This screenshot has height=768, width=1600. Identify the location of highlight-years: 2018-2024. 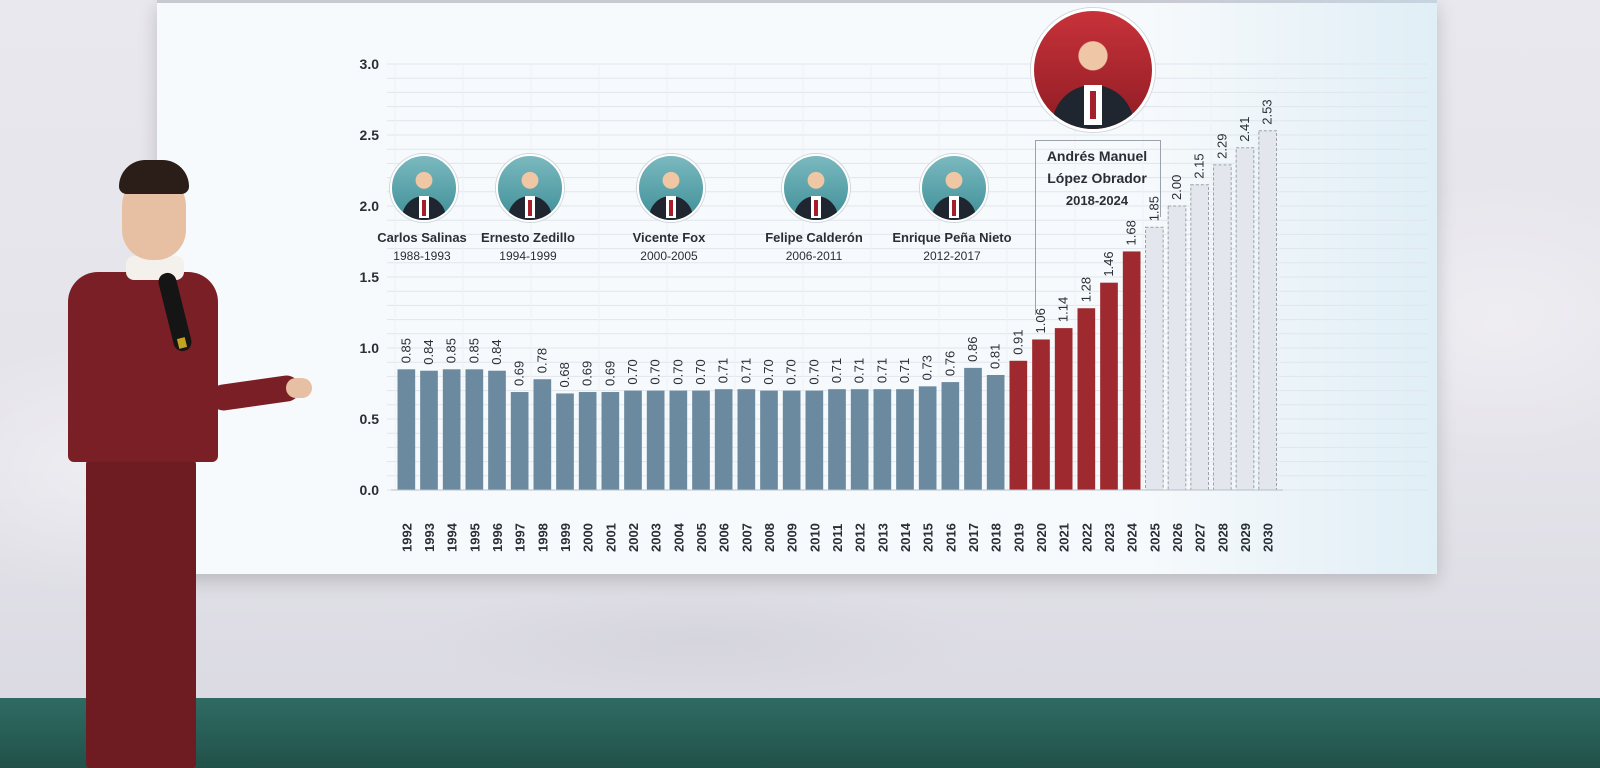
(1097, 200).